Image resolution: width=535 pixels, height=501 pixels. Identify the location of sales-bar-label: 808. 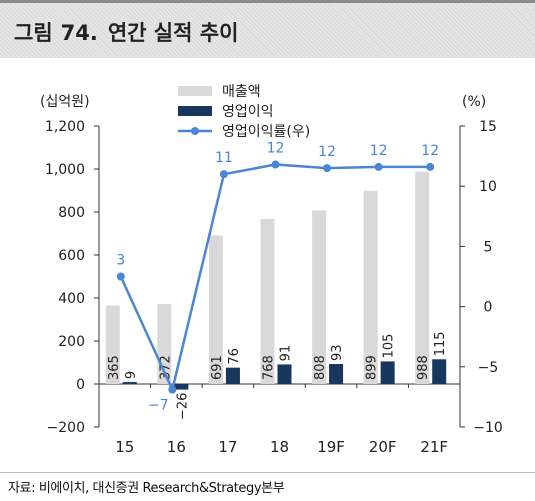
(320, 367).